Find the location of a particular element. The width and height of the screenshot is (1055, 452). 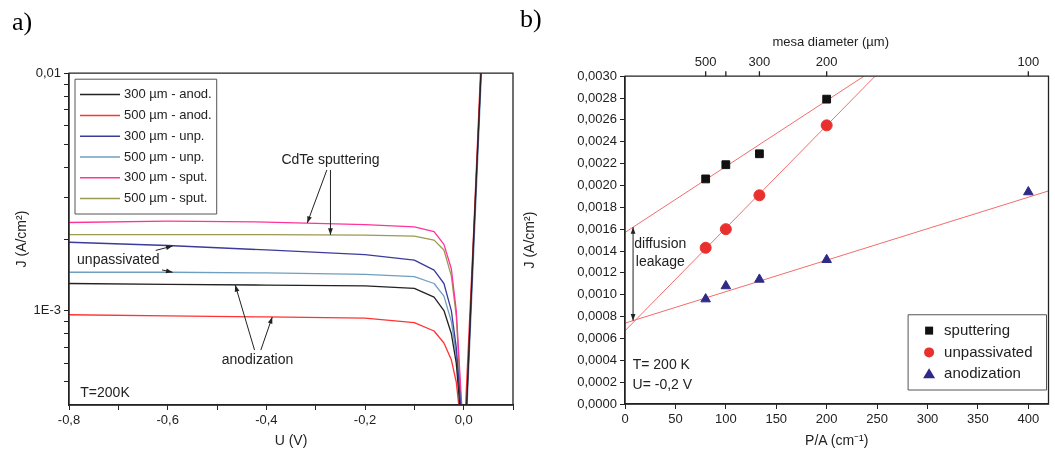

x-axis-title: P/A (cm⁻¹) is located at coordinates (837, 440).